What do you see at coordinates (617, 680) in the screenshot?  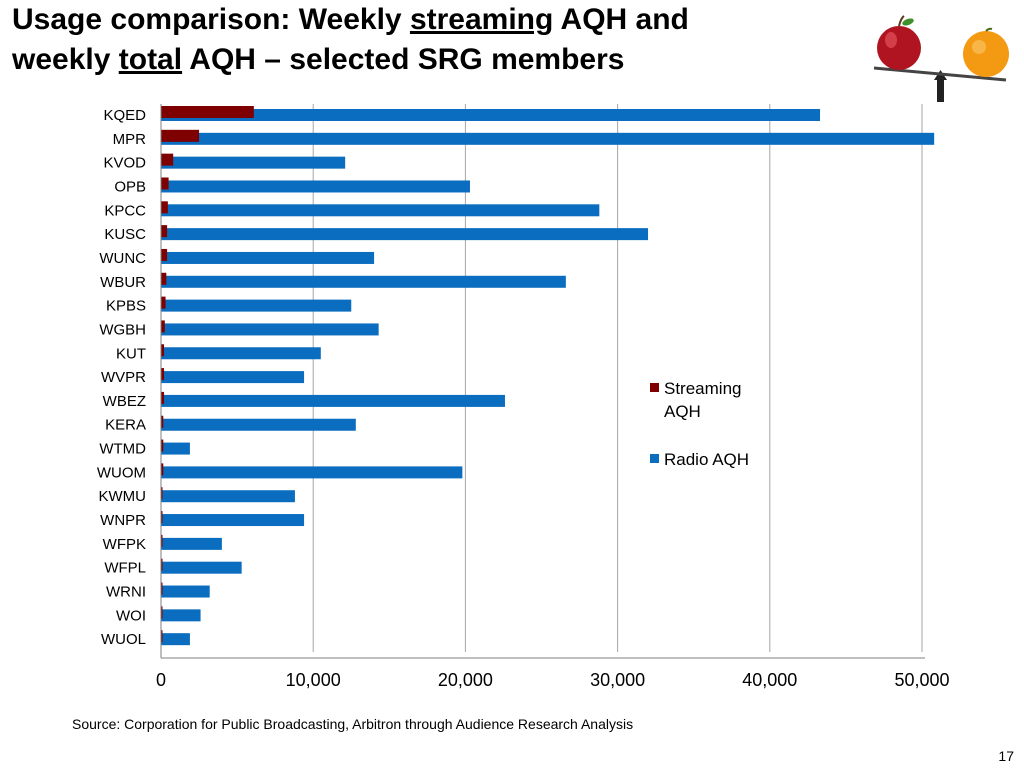 I see `x-tick-label: 30,000` at bounding box center [617, 680].